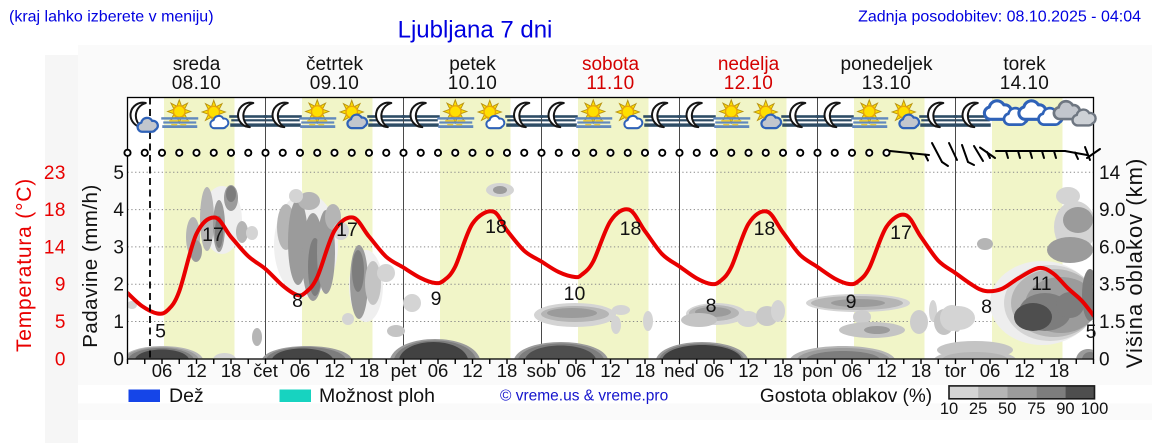 The width and height of the screenshot is (1152, 443). Describe the element at coordinates (118, 247) in the screenshot. I see `svg-text: 3` at that location.